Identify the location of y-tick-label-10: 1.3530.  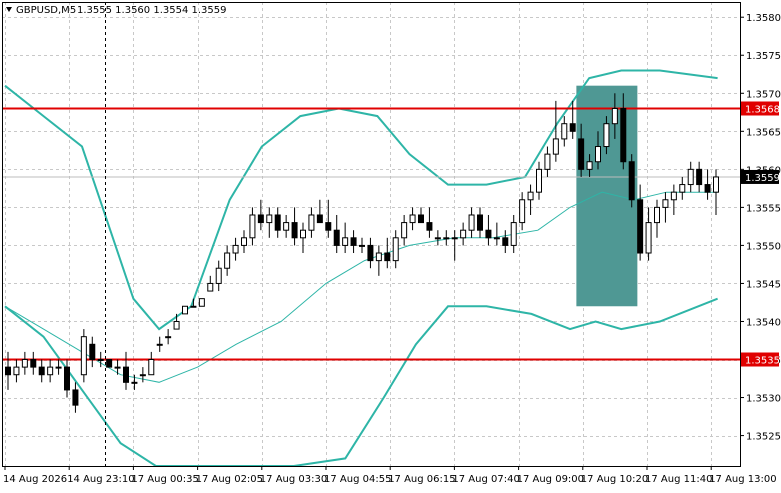
(763, 399).